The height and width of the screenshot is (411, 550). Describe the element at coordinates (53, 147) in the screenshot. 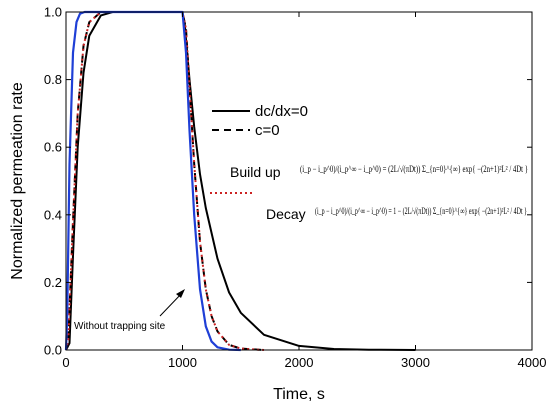

I see `y-tick-label: 0.6` at that location.